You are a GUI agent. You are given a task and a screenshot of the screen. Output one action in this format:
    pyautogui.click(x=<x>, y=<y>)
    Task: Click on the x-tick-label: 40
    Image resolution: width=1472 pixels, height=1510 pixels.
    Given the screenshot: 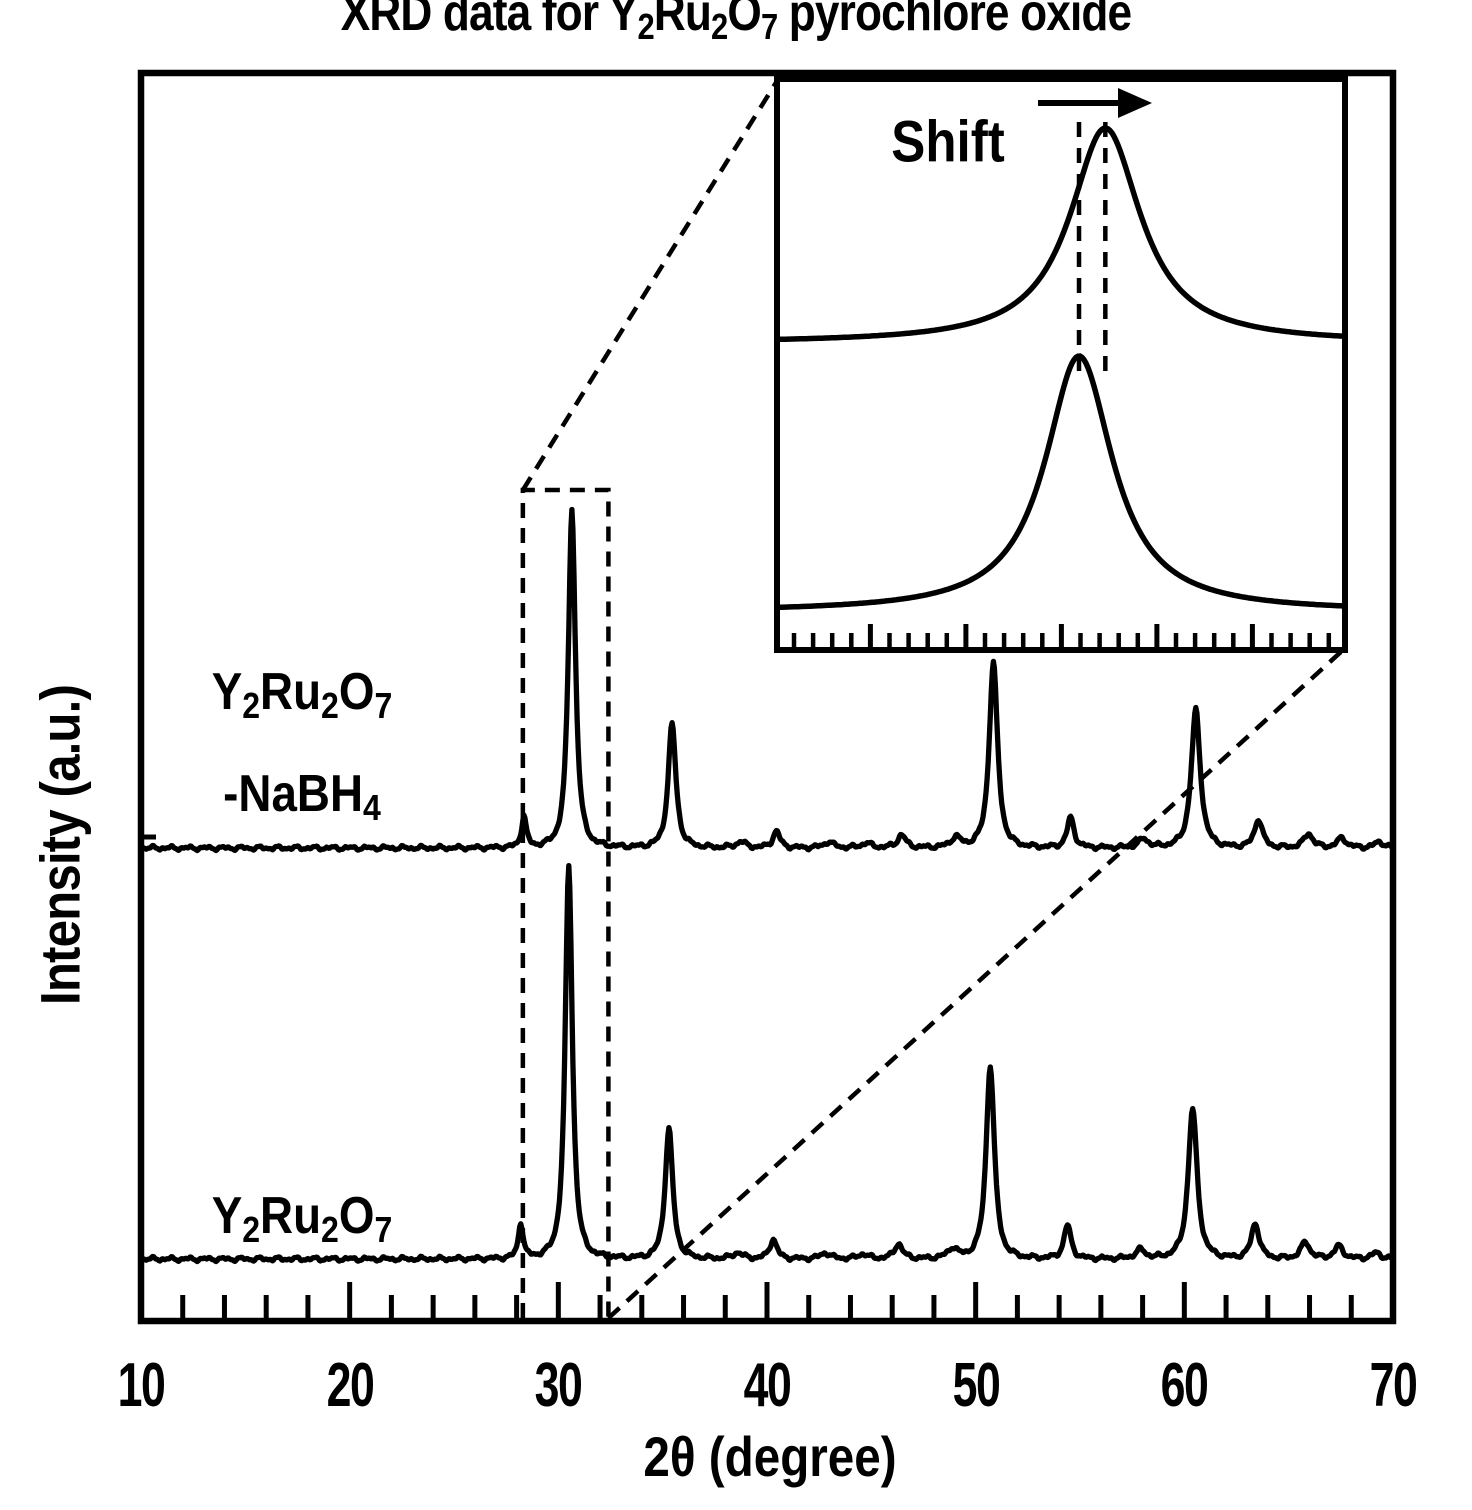 What is the action you would take?
    pyautogui.click(x=767, y=1385)
    